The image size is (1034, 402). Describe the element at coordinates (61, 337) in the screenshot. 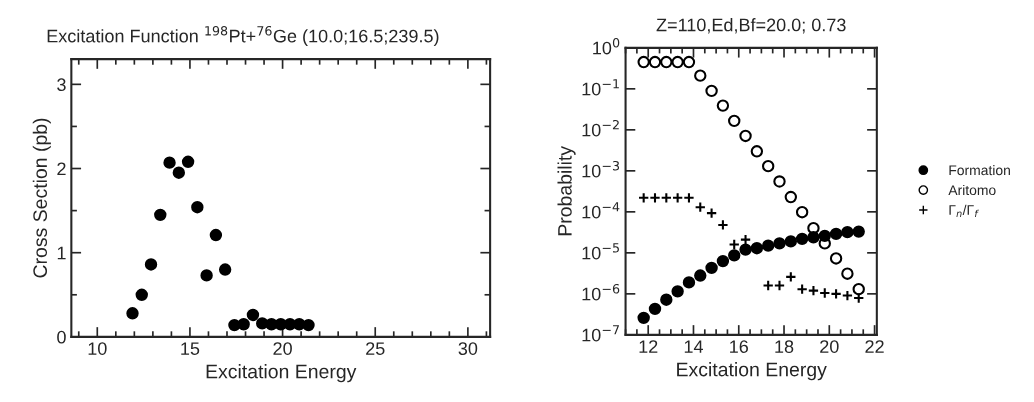

I see `y-tick-label: 0` at that location.